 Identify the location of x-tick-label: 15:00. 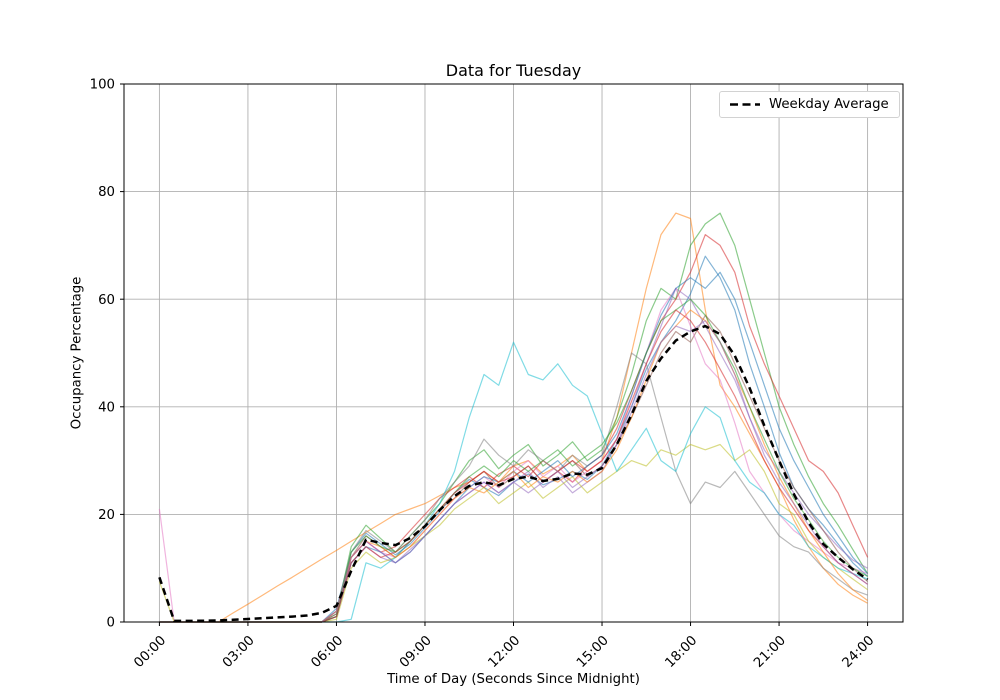
(593, 652).